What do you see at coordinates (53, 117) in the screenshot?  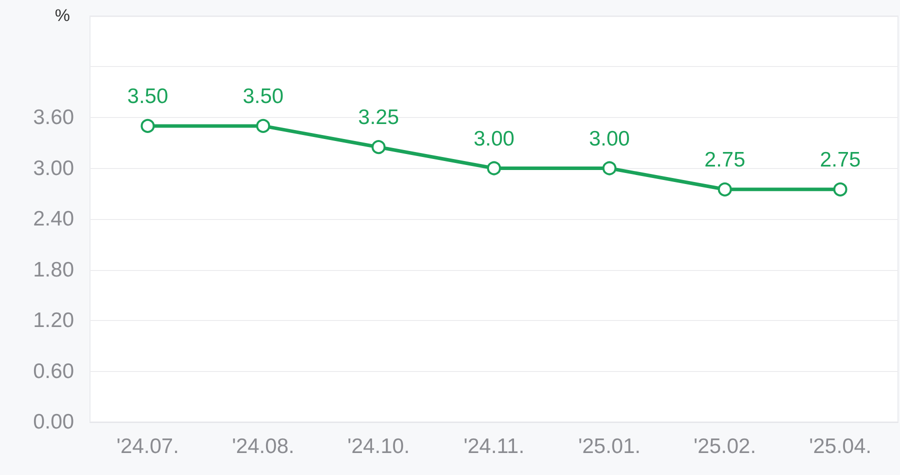 I see `y-tick-label: 3.60` at bounding box center [53, 117].